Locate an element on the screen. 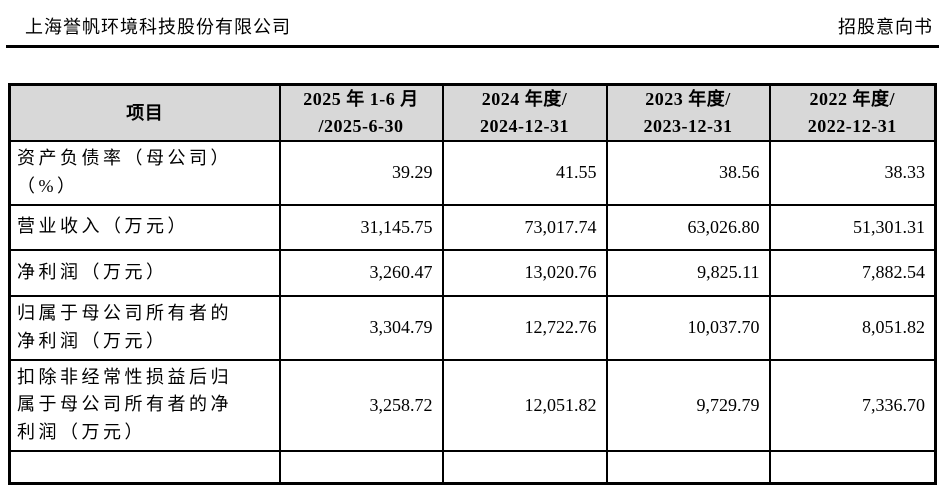 The image size is (945, 485). cell-value: 13,020.76 is located at coordinates (524, 272).